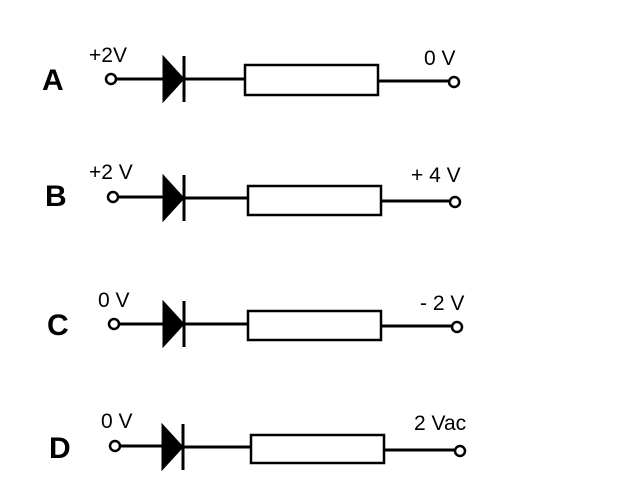 The height and width of the screenshot is (498, 642). I want to click on circuit-a: A +2V 0 V, so click(251, 74).